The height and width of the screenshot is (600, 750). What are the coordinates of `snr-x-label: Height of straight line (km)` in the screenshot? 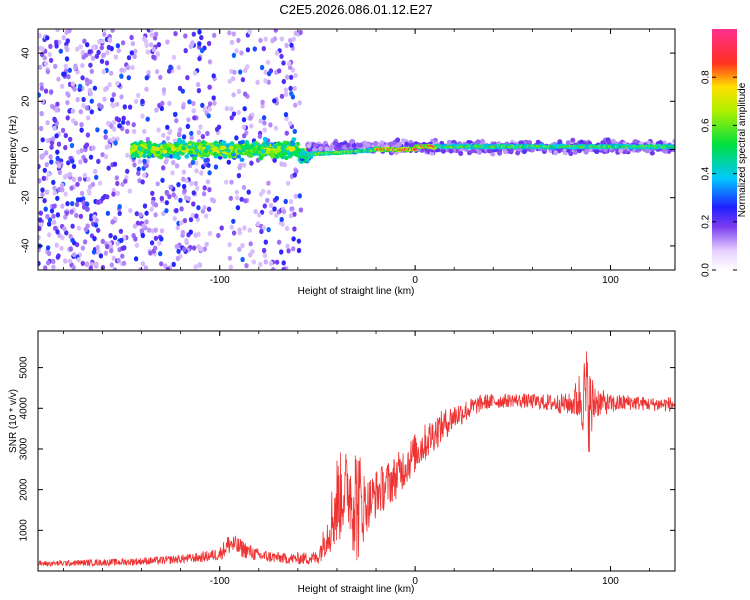 It's located at (356, 589).